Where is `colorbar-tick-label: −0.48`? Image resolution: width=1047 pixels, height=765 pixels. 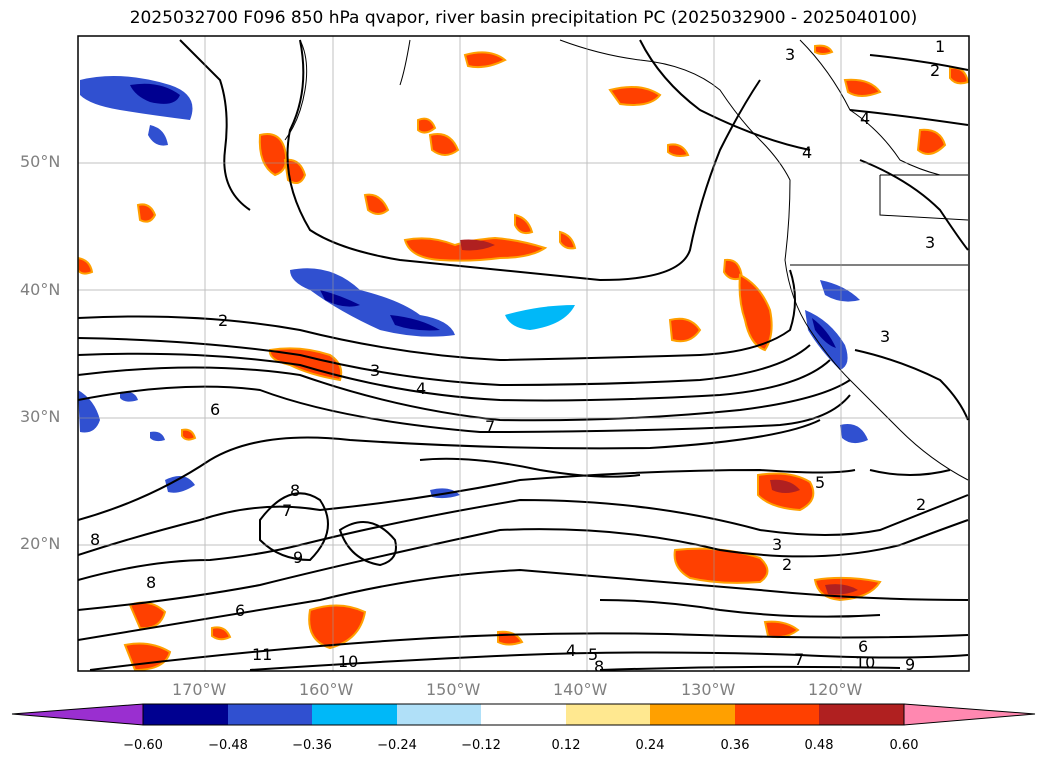 colorbar-tick-label: −0.48 is located at coordinates (228, 745).